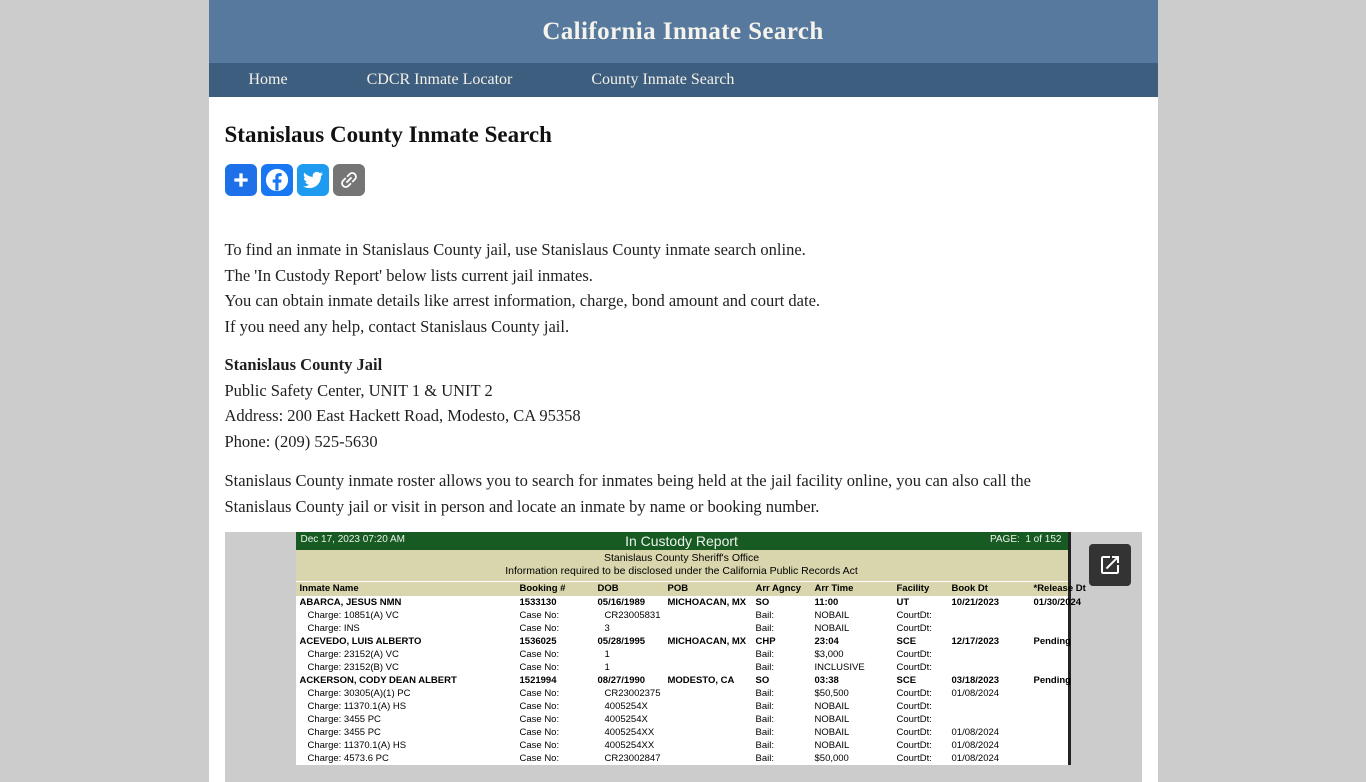  I want to click on pob: MODESTO, CA, so click(701, 680).